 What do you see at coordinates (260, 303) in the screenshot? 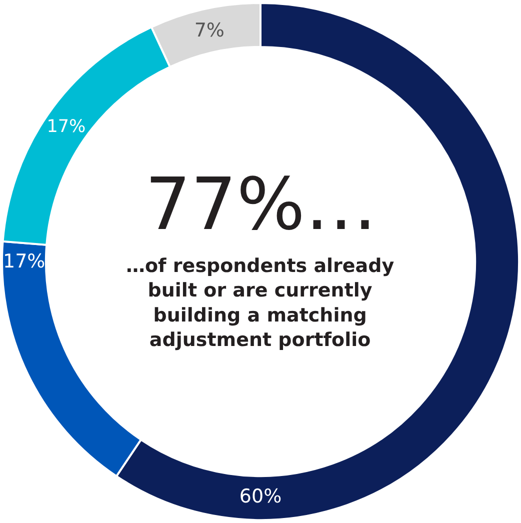
I see `text: …of respondents already built or are currently building a matching adjustment portfolio` at bounding box center [260, 303].